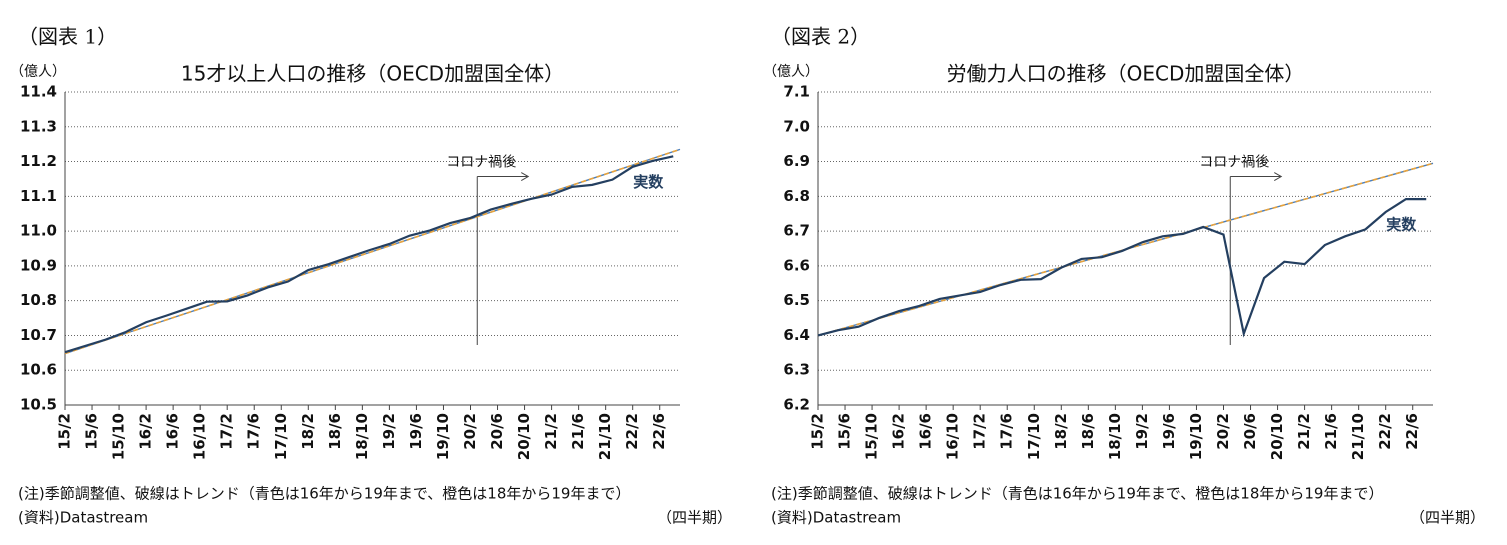 This screenshot has height=545, width=1507. Describe the element at coordinates (796, 405) in the screenshot. I see `y-tick-label: 6.2` at that location.